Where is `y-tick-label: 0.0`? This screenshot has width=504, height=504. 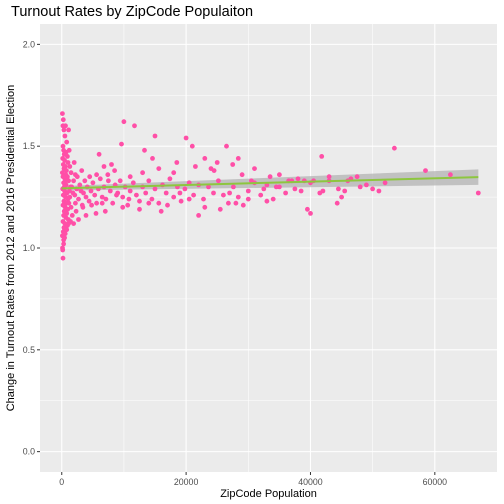 y-tick-label: 0.0 is located at coordinates (29, 452).